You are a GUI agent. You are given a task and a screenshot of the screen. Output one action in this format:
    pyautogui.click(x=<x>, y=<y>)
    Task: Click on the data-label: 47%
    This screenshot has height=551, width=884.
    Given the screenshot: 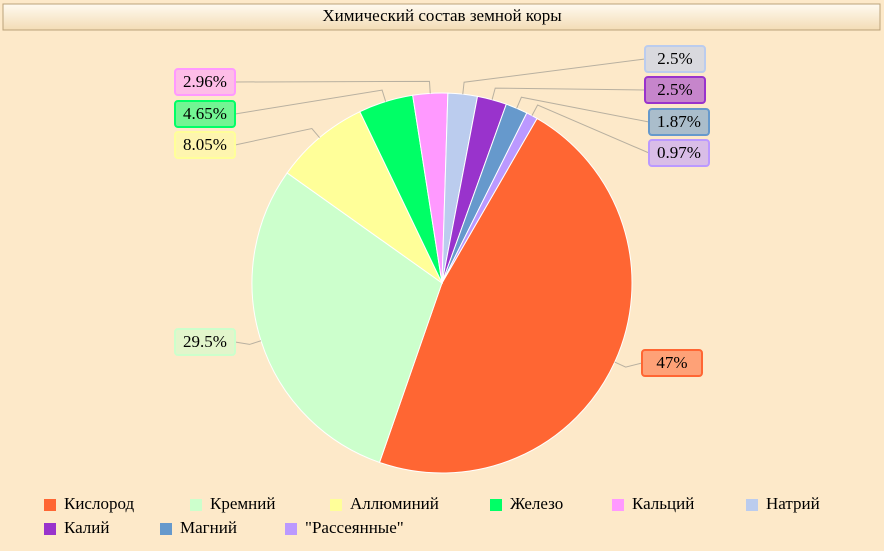 What is the action you would take?
    pyautogui.click(x=671, y=362)
    